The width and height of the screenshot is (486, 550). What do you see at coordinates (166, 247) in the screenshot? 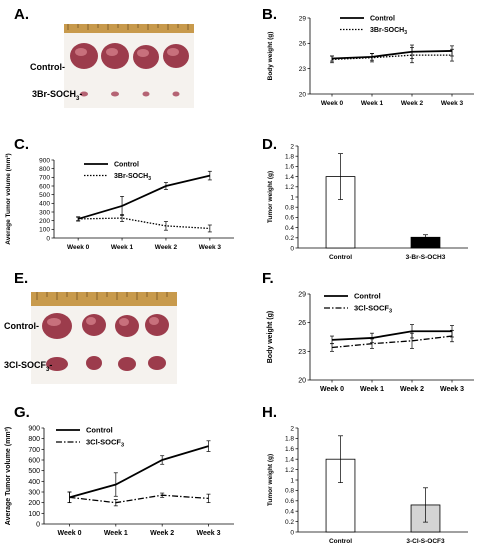
I see `x-tick-label-c: Week 2` at bounding box center [166, 247].